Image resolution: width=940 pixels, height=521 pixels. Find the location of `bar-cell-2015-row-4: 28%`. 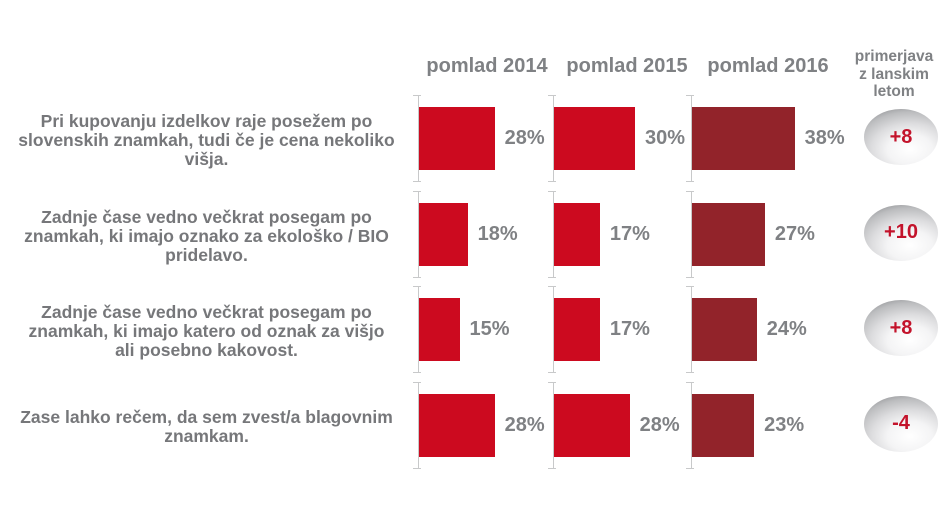

bar-cell-2015-row-4: 28% is located at coordinates (617, 428).